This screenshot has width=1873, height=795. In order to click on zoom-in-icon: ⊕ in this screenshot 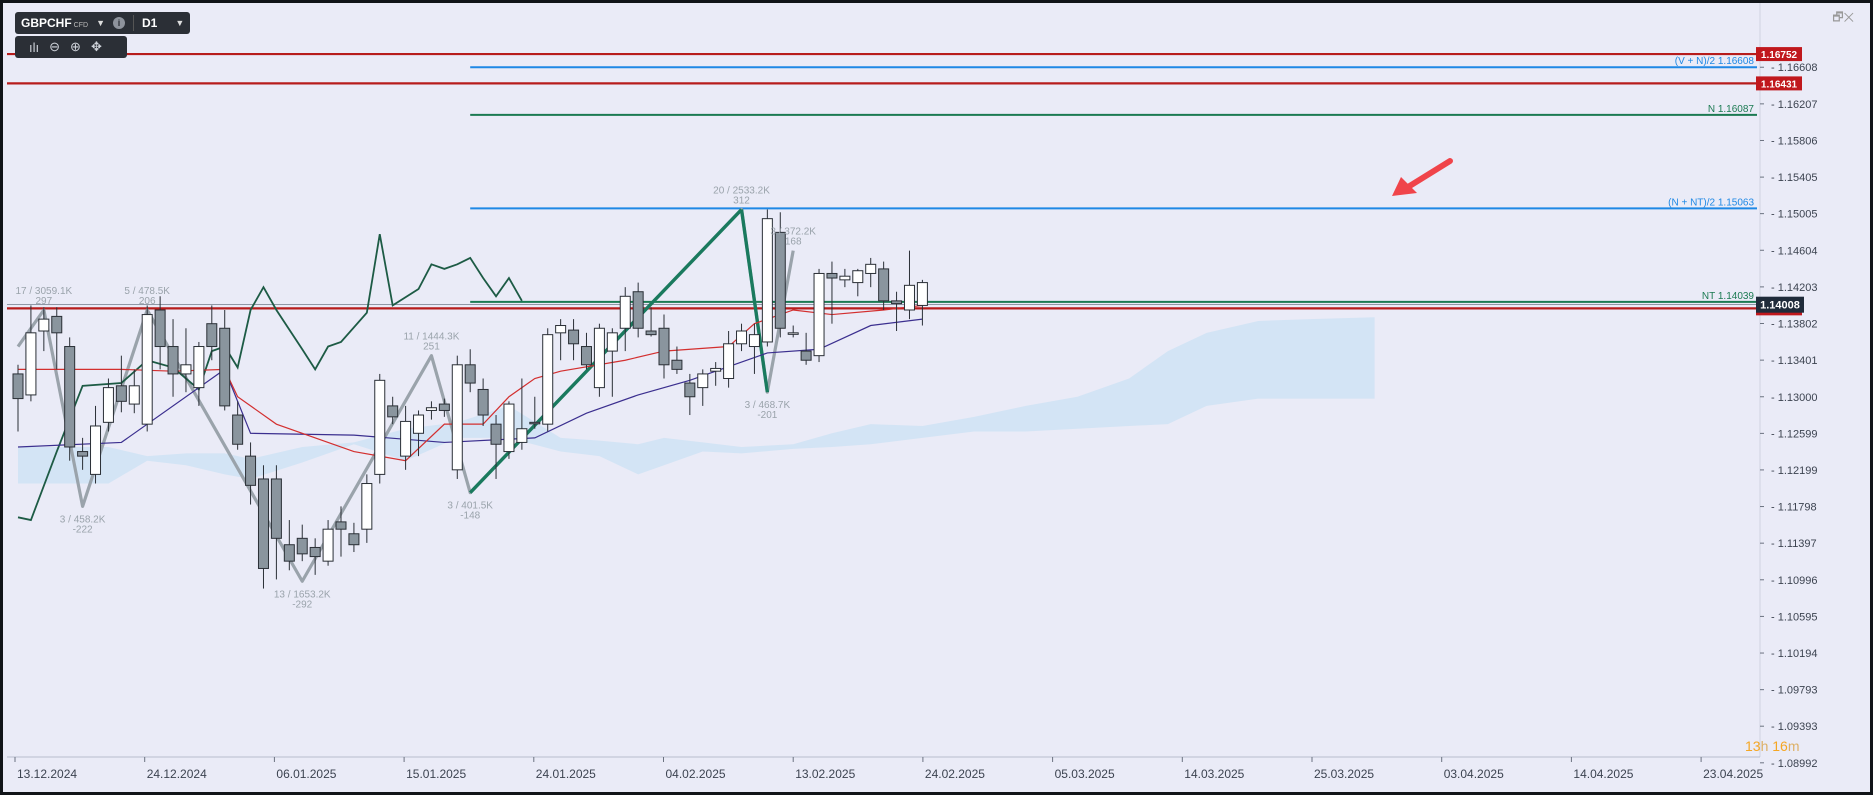, I will do `click(75, 46)`.